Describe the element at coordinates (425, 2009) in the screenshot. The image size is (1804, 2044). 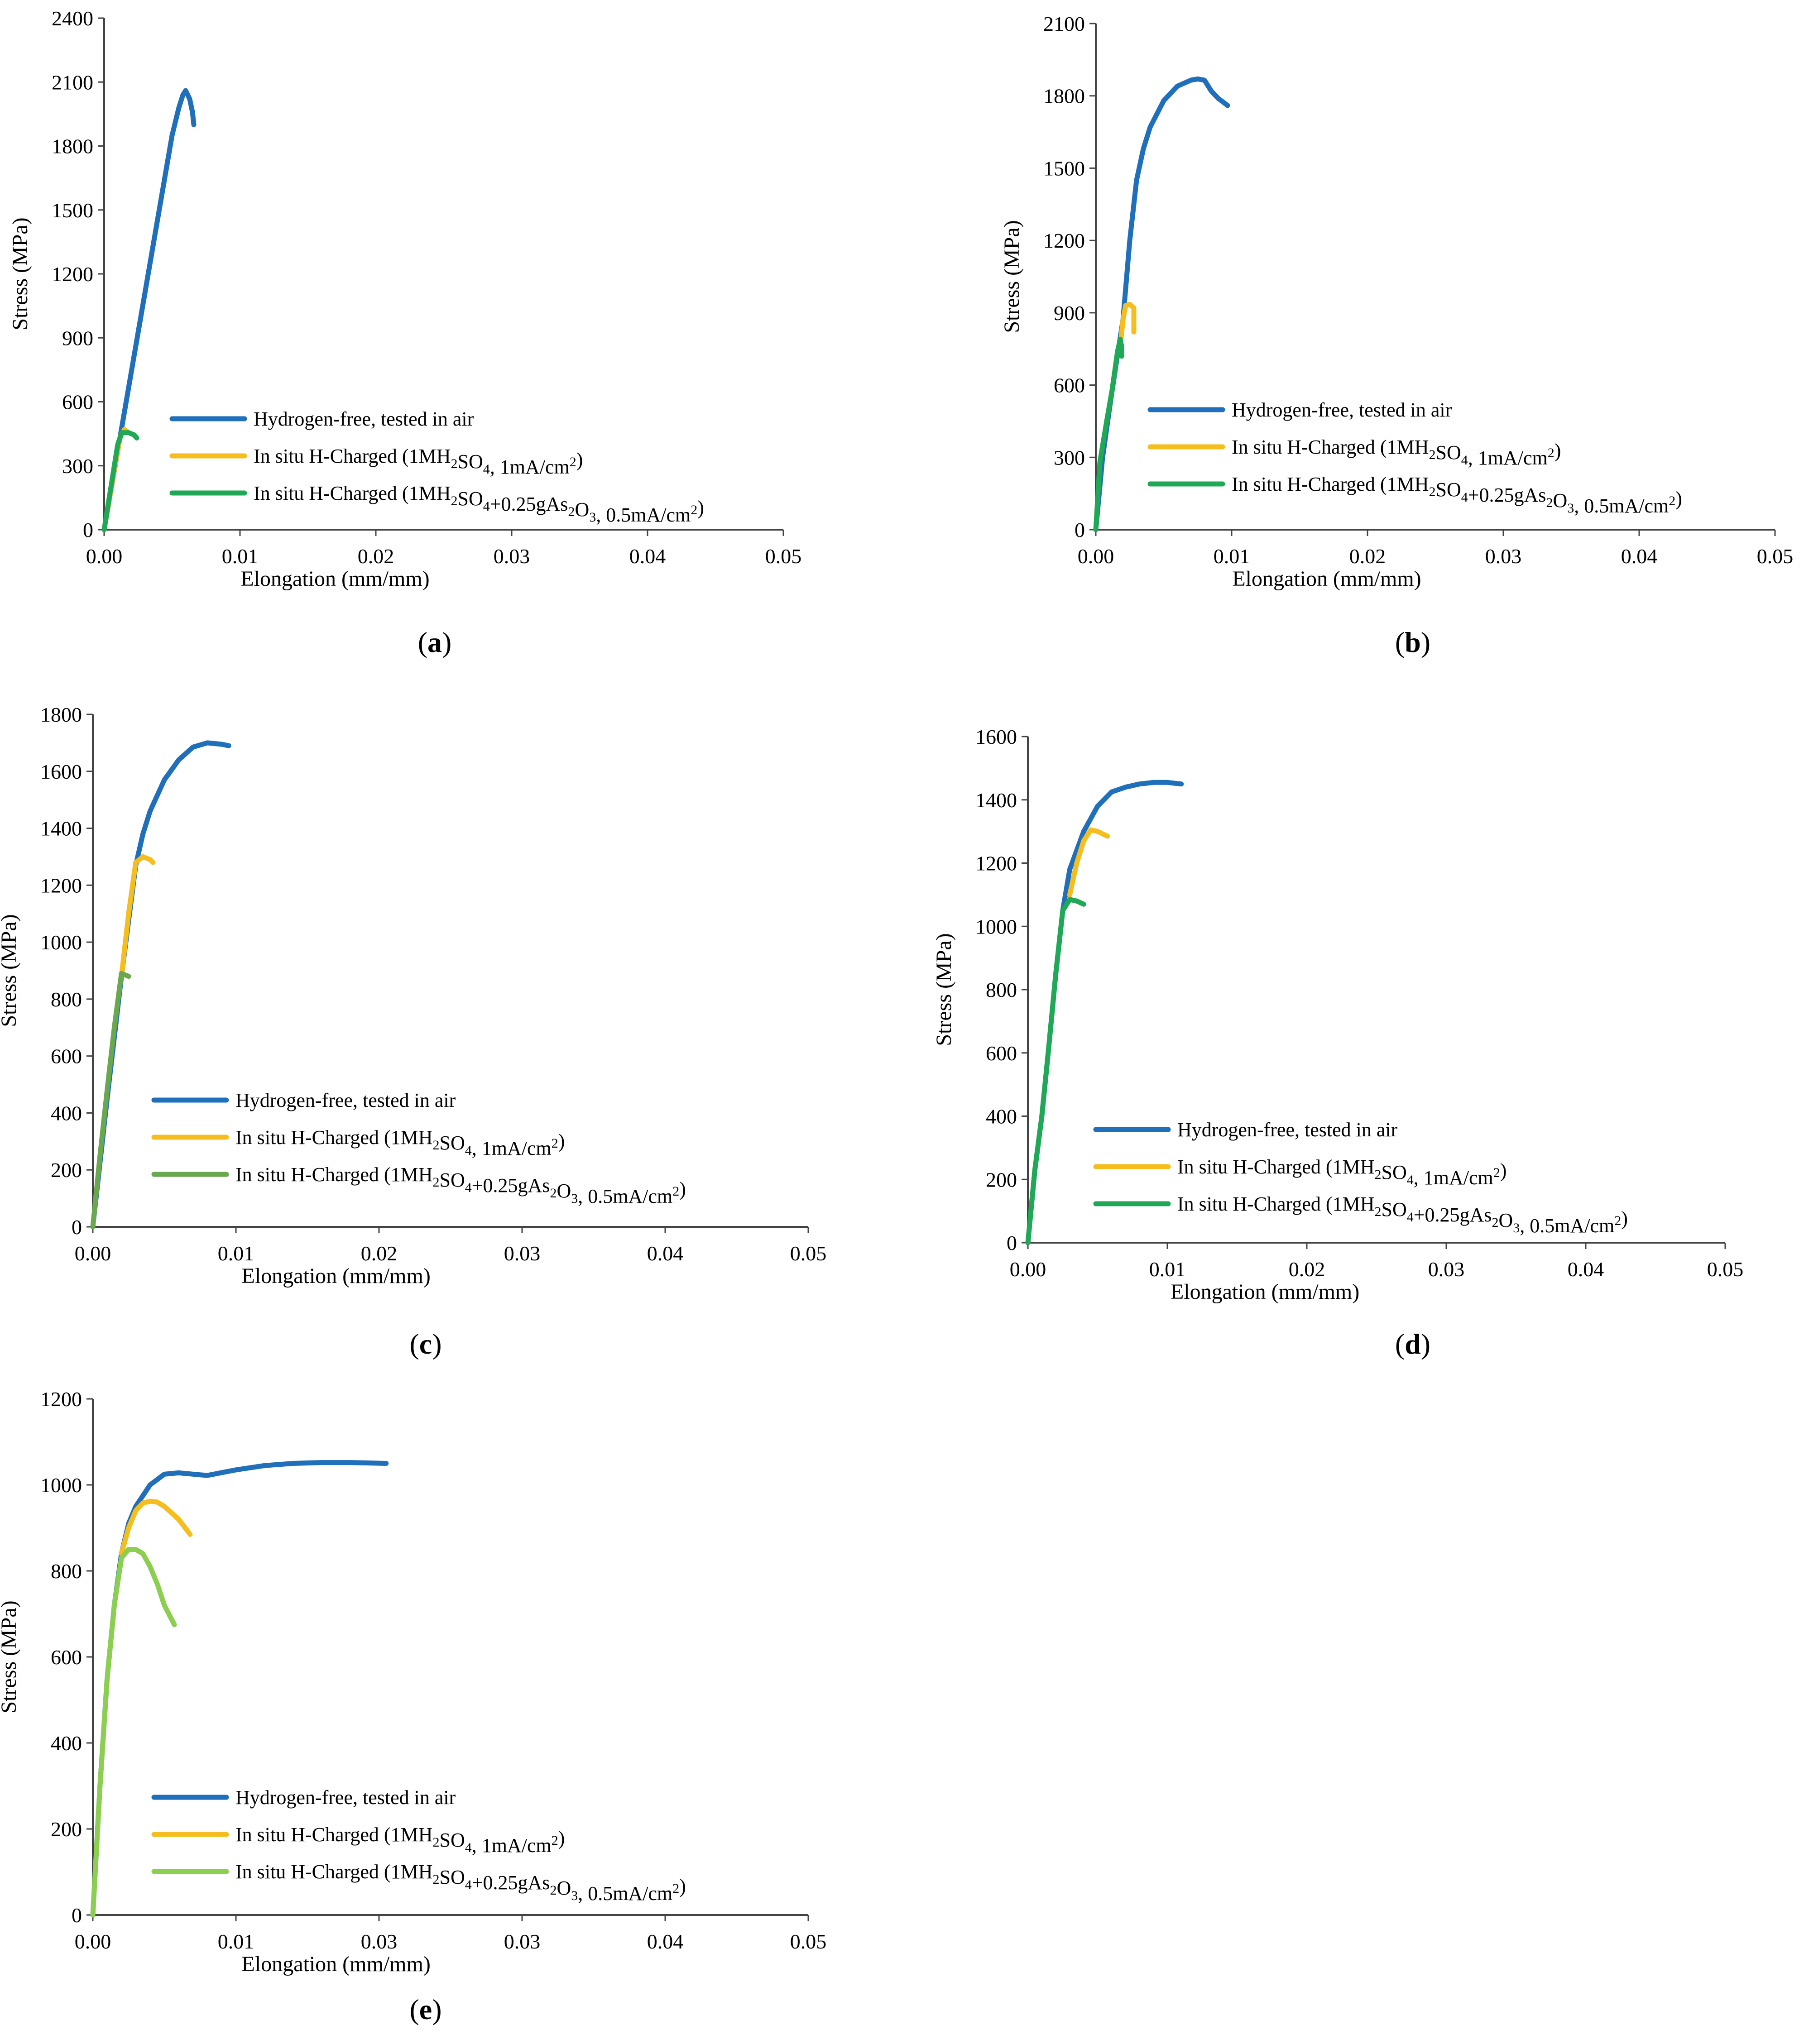
I see `panel-label: (e)` at that location.